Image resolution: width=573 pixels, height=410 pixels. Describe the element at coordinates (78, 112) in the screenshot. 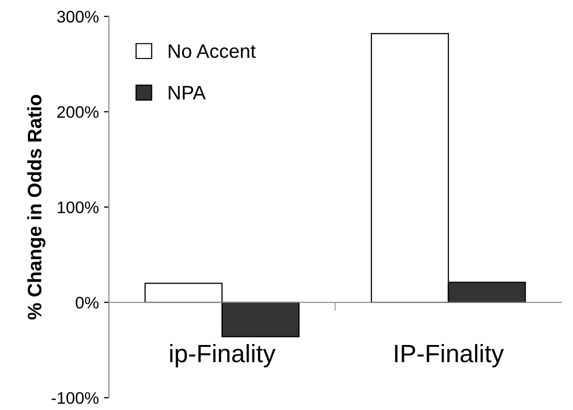

I see `y-tick-label: 200%` at that location.